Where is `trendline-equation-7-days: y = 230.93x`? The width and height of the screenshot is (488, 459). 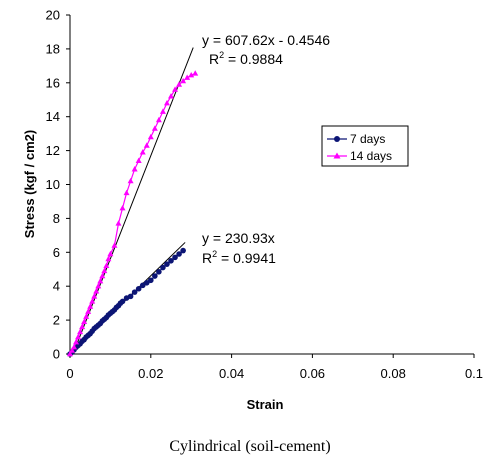 trendline-equation-7-days: y = 230.93x is located at coordinates (238, 238).